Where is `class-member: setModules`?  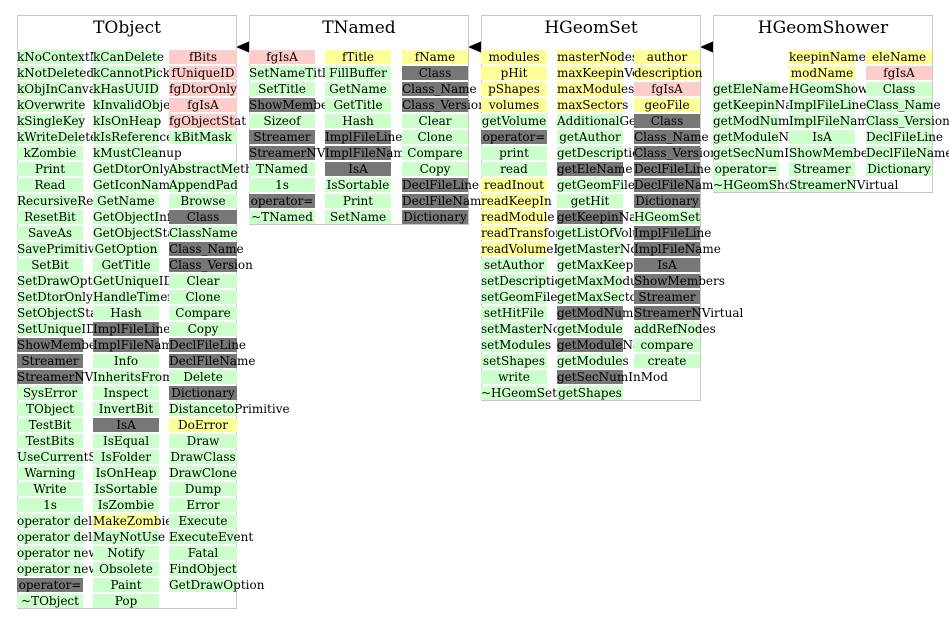 class-member: setModules is located at coordinates (516, 345).